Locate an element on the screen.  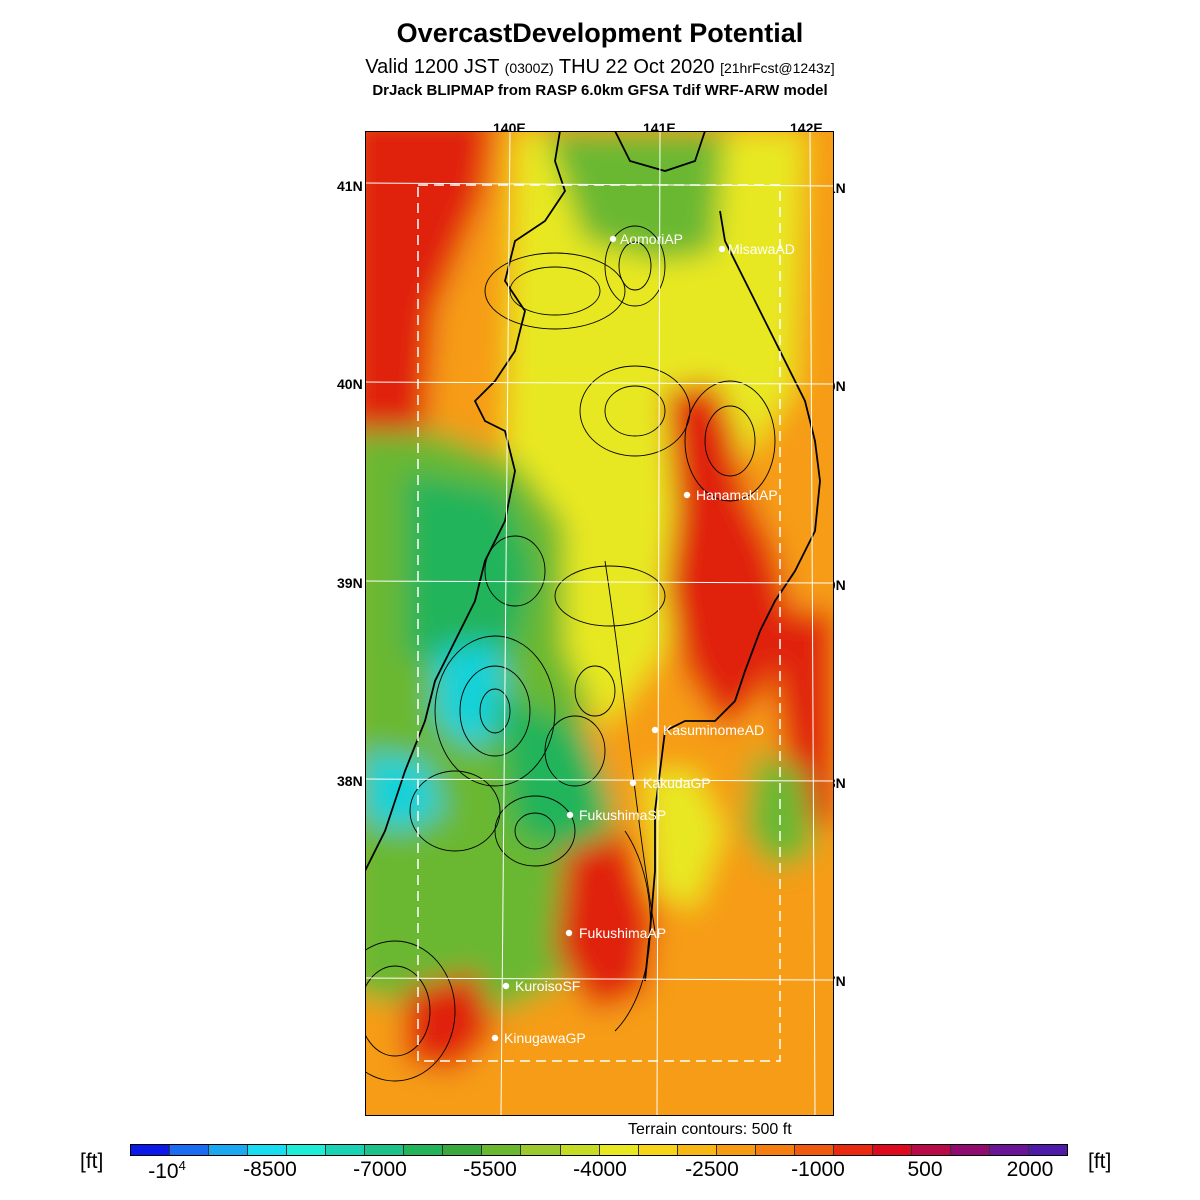
valid-utc: (0300Z) is located at coordinates (529, 68).